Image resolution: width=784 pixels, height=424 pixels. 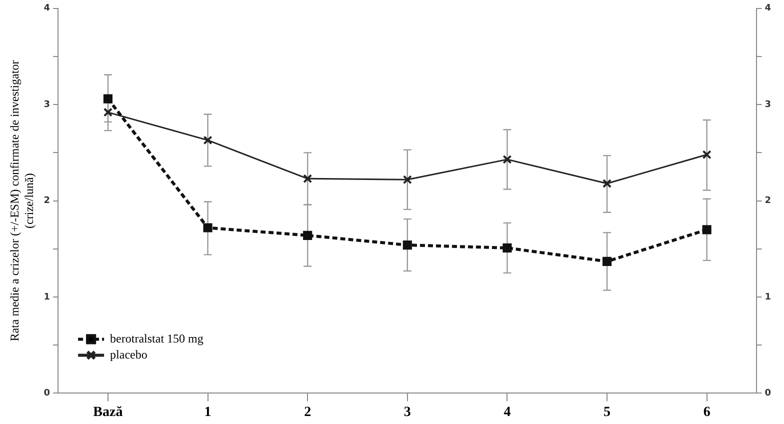 I want to click on y-tick-label: 2, so click(x=47, y=201).